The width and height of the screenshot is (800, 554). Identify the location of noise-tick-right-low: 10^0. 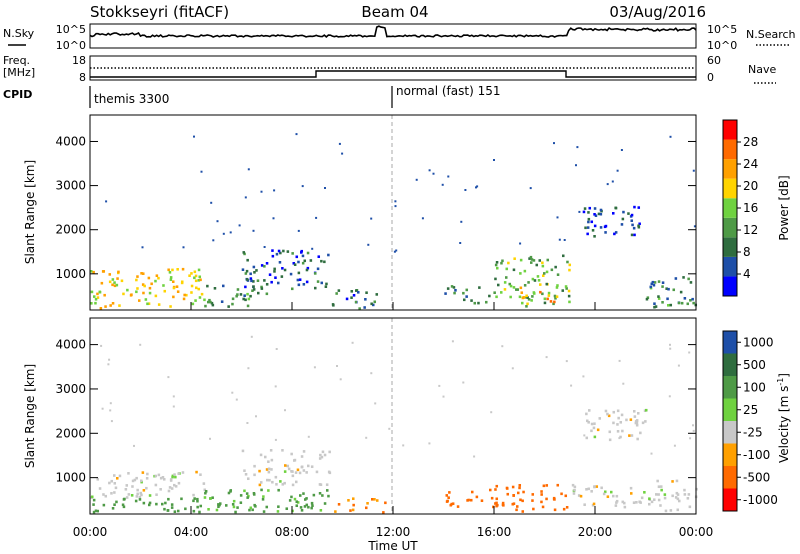
(722, 45).